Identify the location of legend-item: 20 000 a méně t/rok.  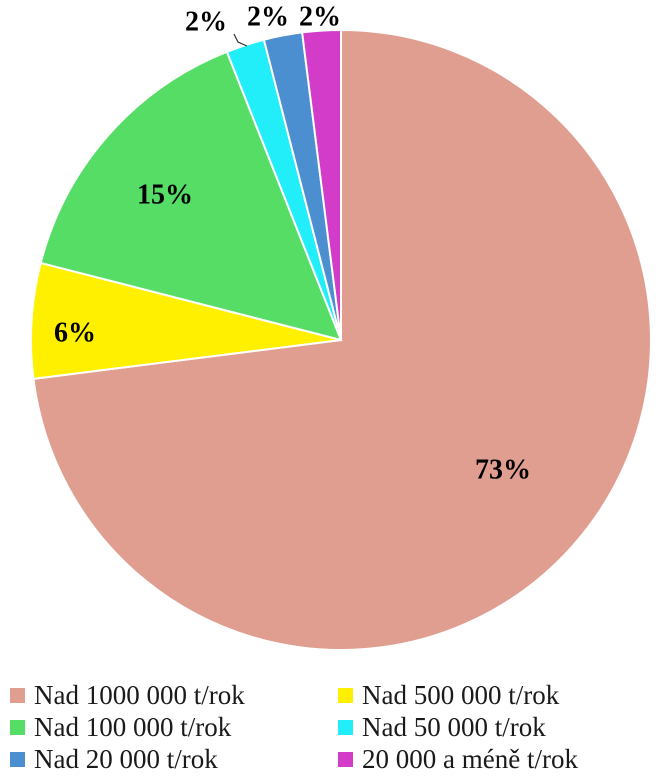
(458, 759).